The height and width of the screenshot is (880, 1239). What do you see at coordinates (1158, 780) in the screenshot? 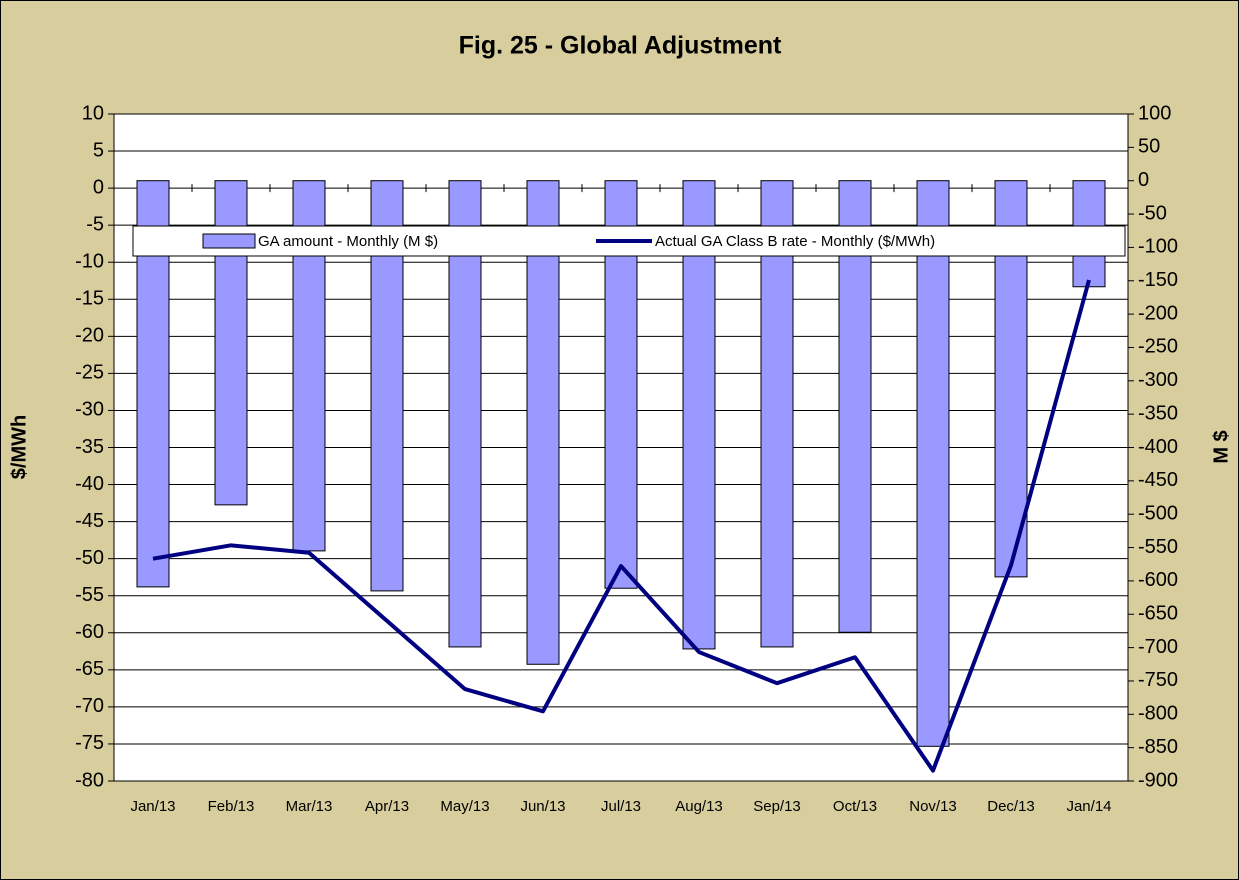
I see `y2-tick-label: -900` at bounding box center [1158, 780].